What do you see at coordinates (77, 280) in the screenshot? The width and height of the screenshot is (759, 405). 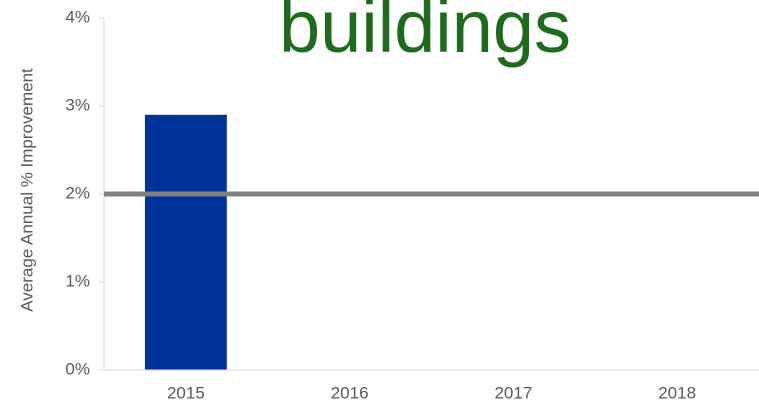 I see `y-tick-label: 1%` at bounding box center [77, 280].